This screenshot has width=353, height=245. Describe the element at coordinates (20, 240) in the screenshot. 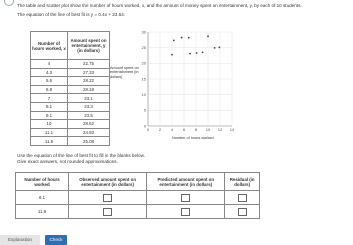

I see `explanation-button: Explanation` at that location.